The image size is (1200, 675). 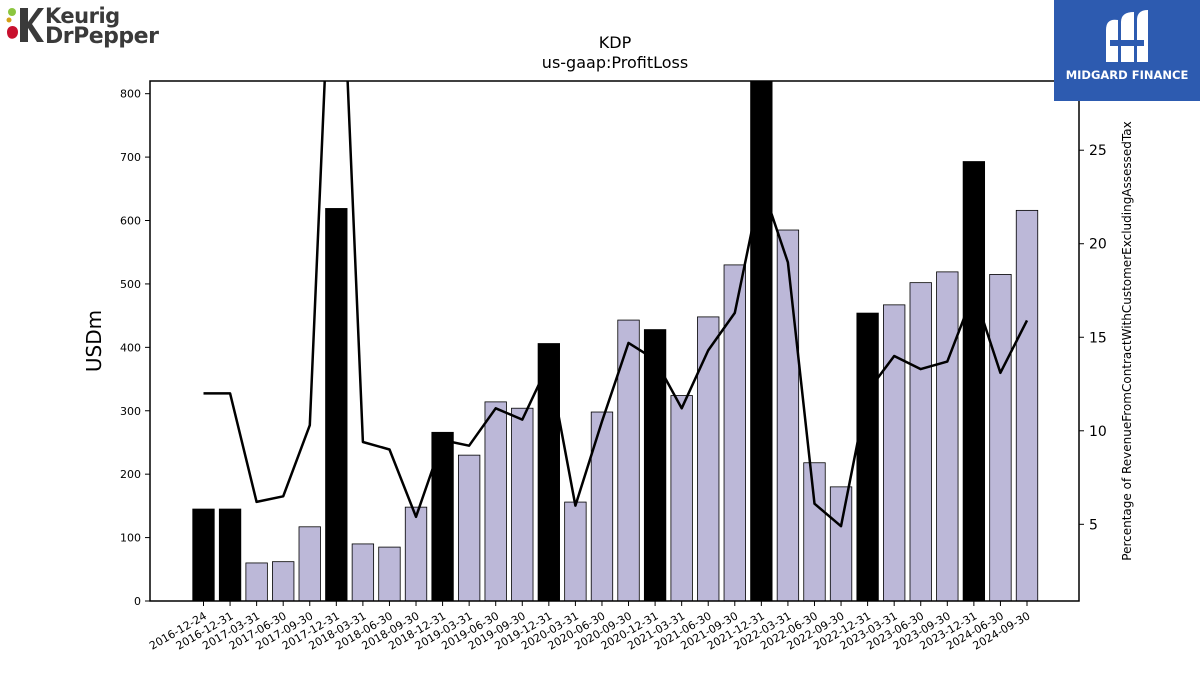 What do you see at coordinates (130, 221) in the screenshot?
I see `y-tick-label: 600` at bounding box center [130, 221].